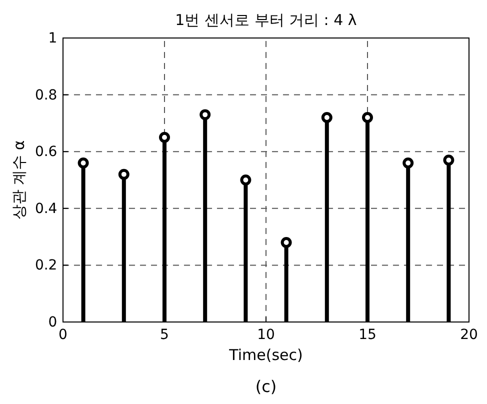  What do you see at coordinates (266, 335) in the screenshot?
I see `x-tick-label: 10` at bounding box center [266, 335].